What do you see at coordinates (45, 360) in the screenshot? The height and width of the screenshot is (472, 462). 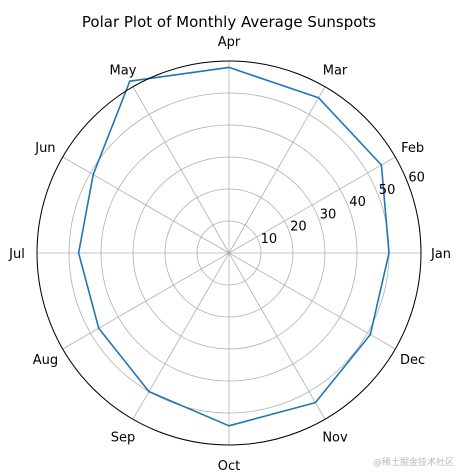 I see `angle-label-aug: Aug` at bounding box center [45, 360].